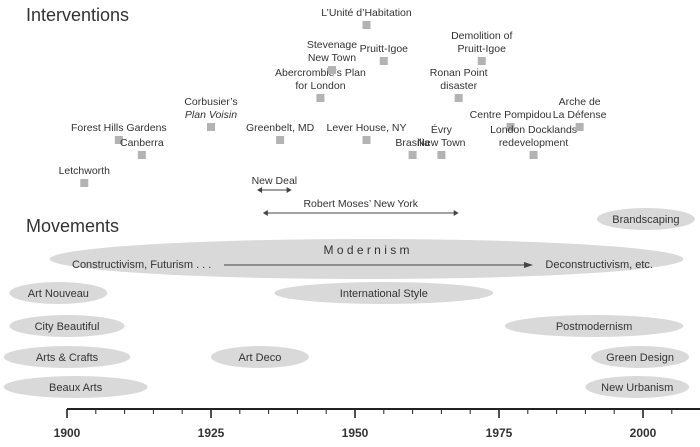 The image size is (700, 447). I want to click on axis-tick-label-1975: 1975, so click(499, 433).